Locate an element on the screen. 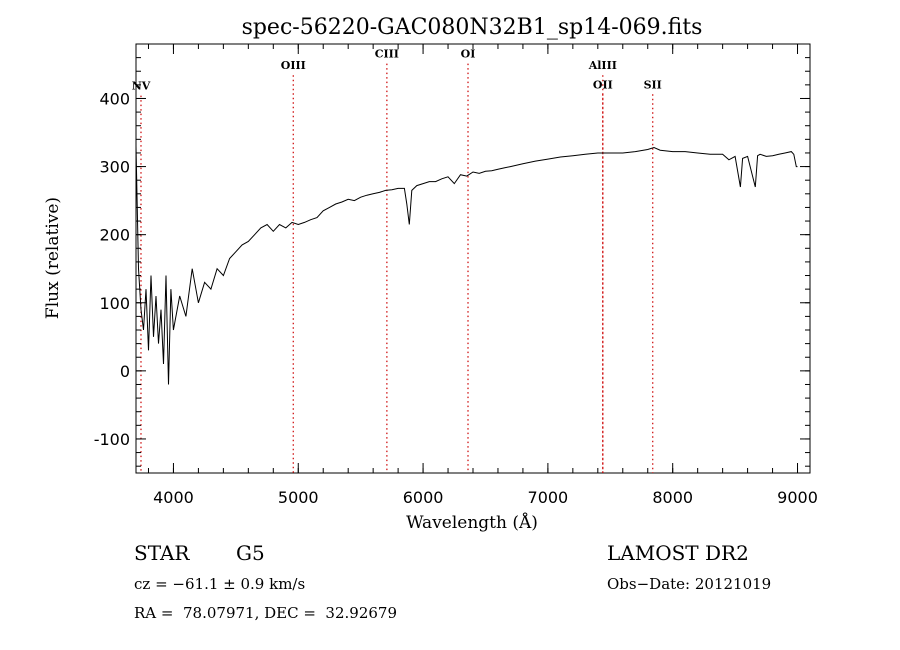  y-tick-label: 300 is located at coordinates (114, 167).